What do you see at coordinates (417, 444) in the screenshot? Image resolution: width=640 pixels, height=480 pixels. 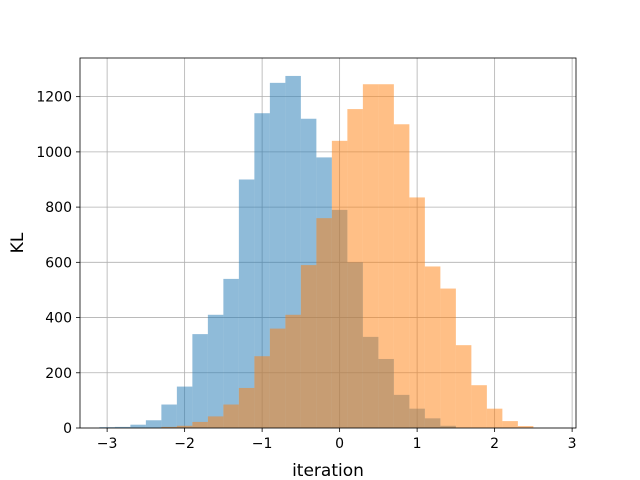 I see `x-tick-label: 1` at bounding box center [417, 444].